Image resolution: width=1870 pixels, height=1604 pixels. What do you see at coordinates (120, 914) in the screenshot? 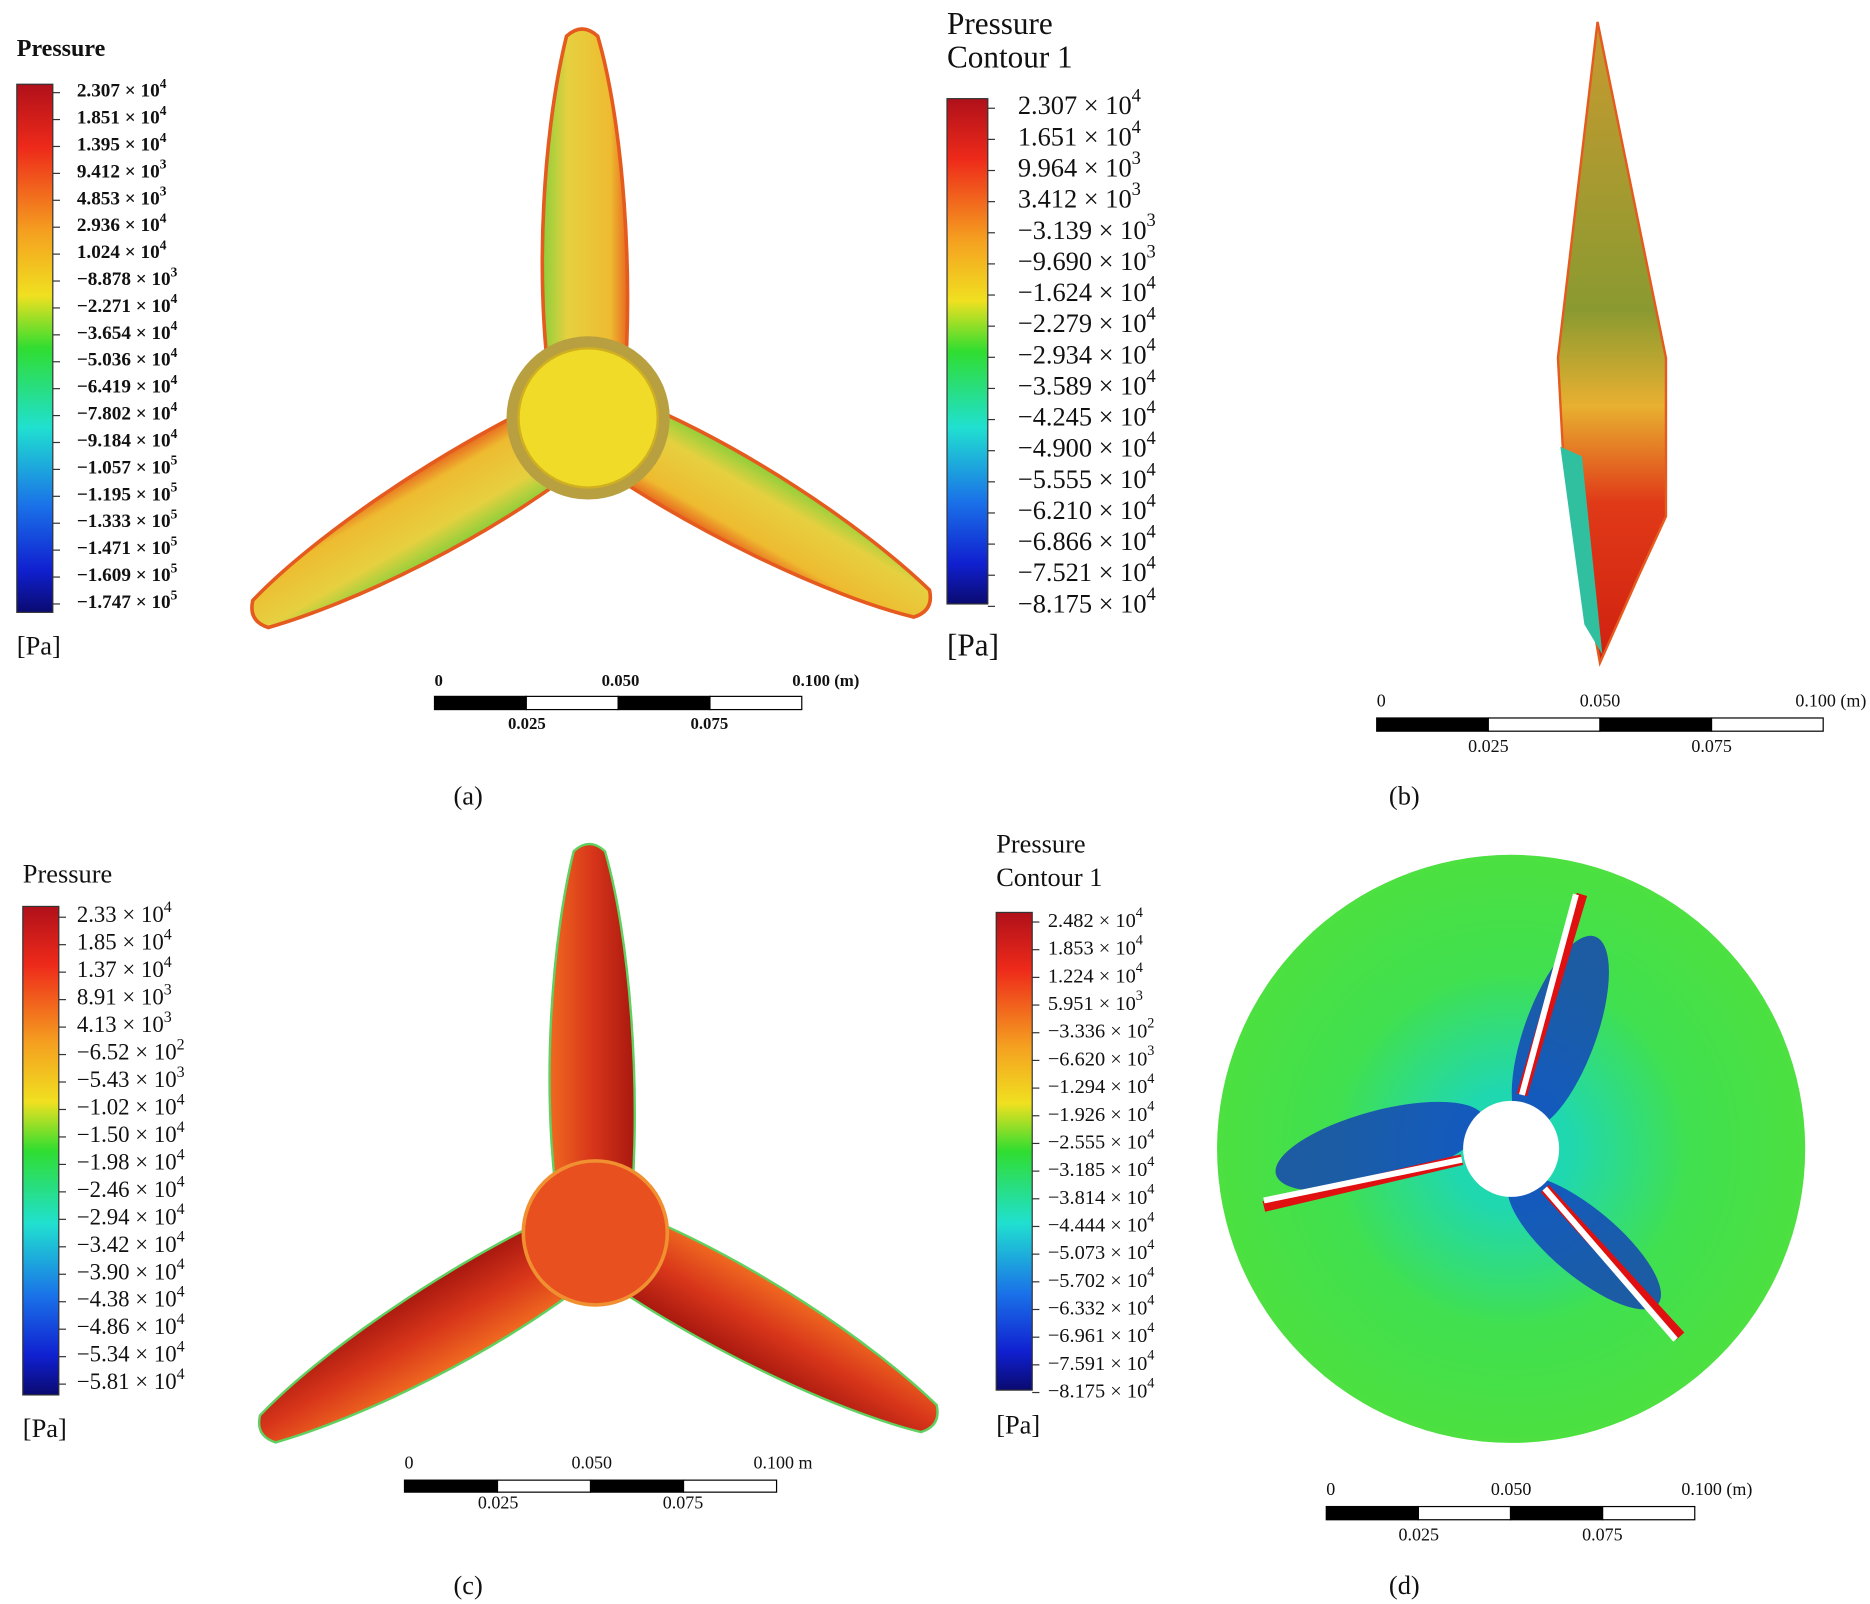
I see `mantissa: 2.33 × 10` at bounding box center [120, 914].